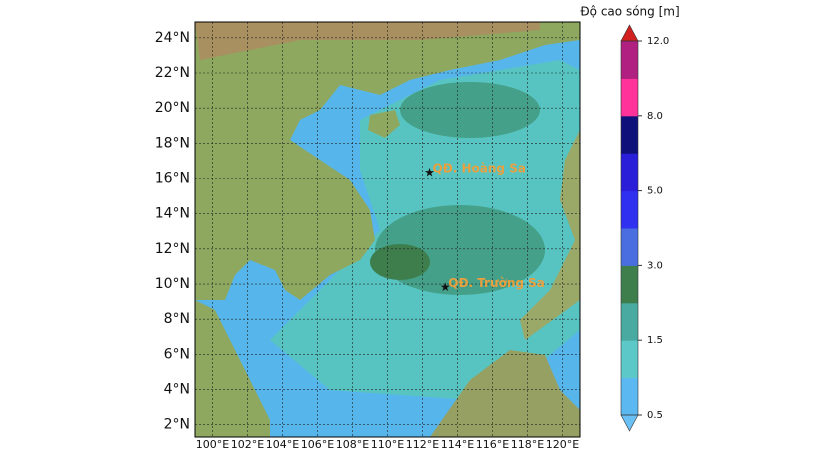 The image size is (820, 461). Describe the element at coordinates (457, 444) in the screenshot. I see `lon-label: 114°E` at that location.